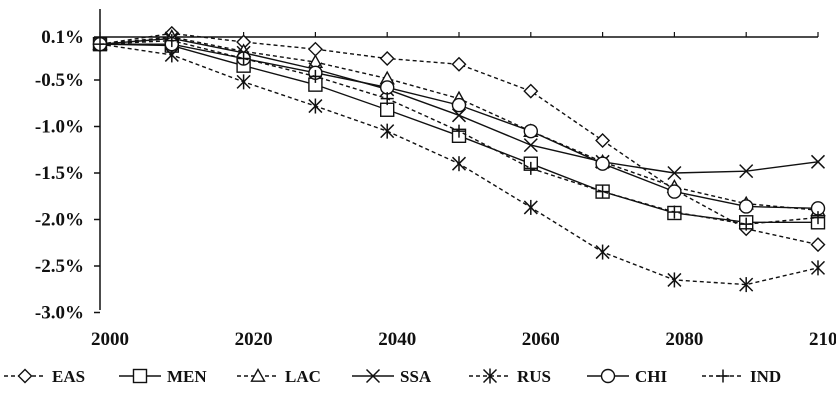 This screenshot has width=836, height=397. Describe the element at coordinates (279, 376) in the screenshot. I see `legend-item-lac: LAC` at that location.